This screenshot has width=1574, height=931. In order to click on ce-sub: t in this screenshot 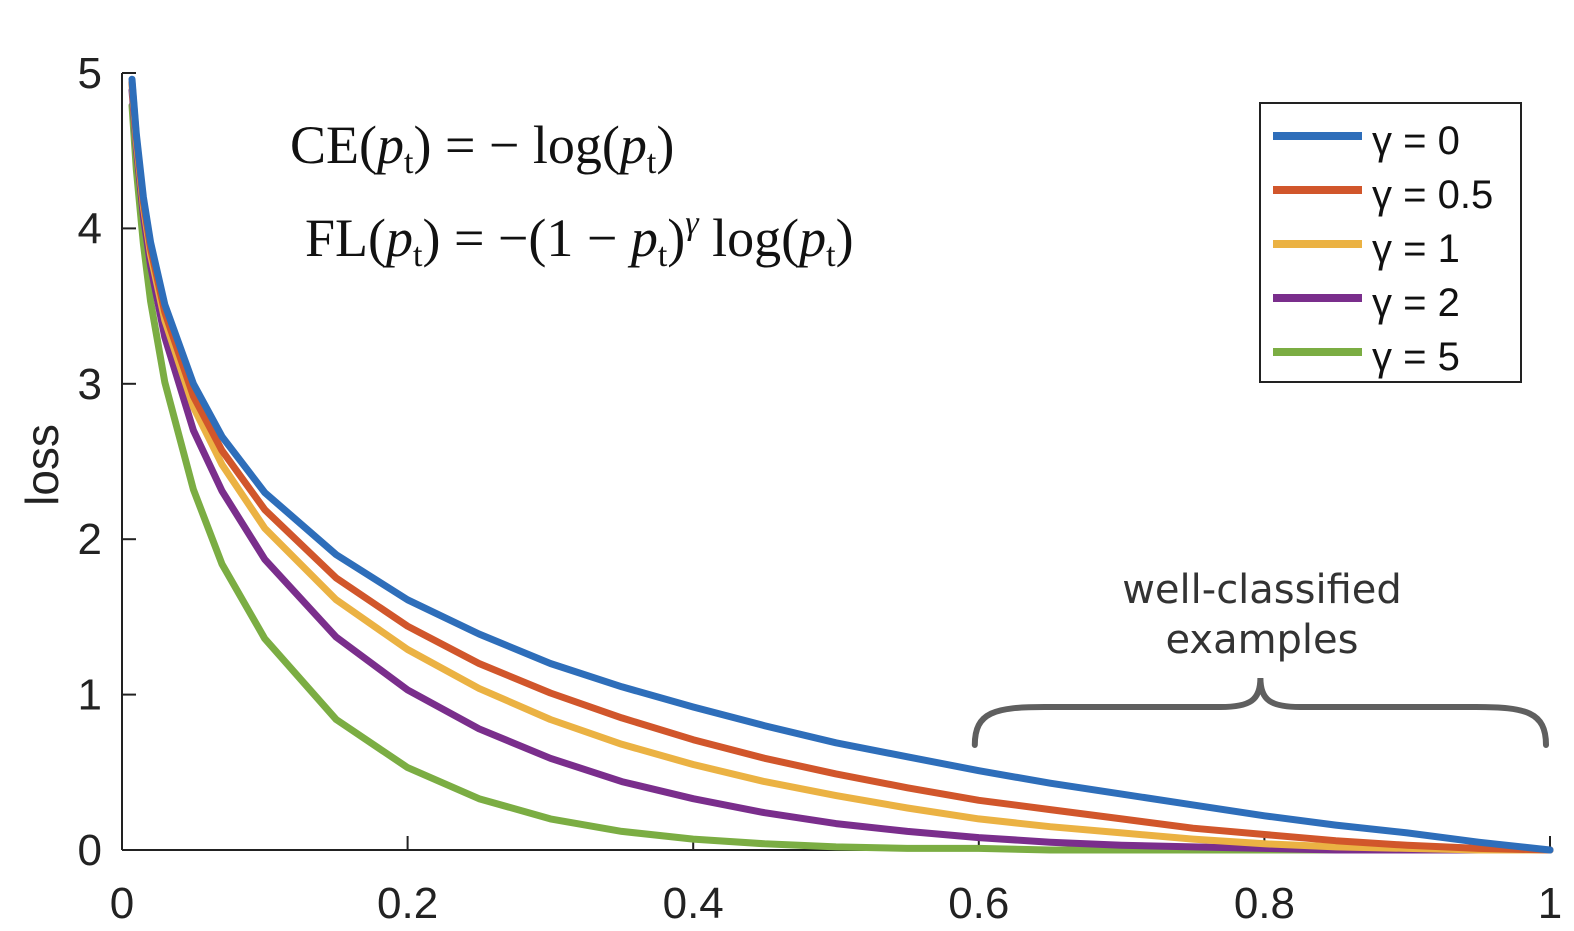, I will do `click(409, 162)`.